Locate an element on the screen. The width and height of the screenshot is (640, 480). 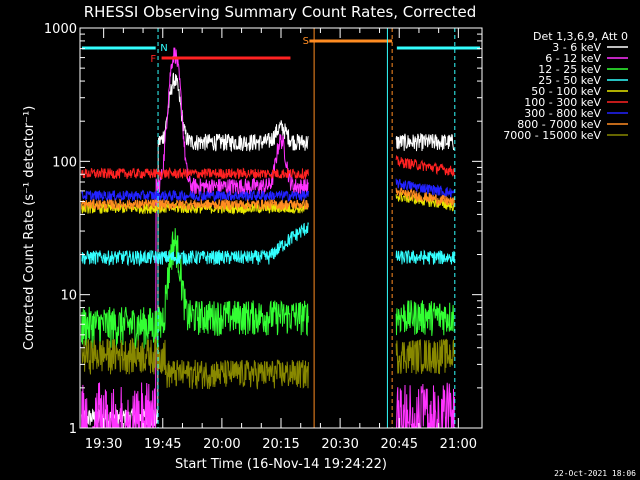
x-tick-label: 20:15 is located at coordinates (280, 444).